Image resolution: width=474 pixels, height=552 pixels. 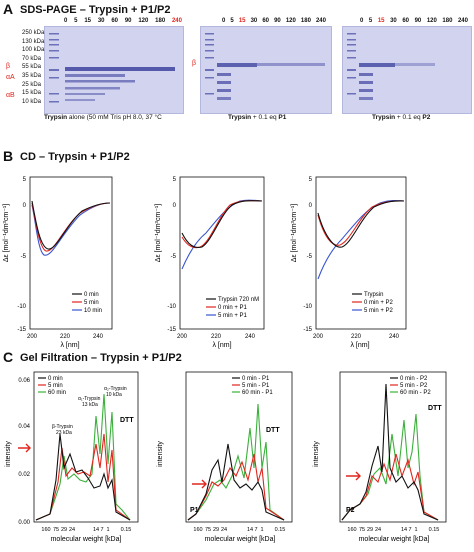 What do you see at coordinates (373, 295) in the screenshot?
I see `legend-entry: Trypsin` at bounding box center [373, 295].